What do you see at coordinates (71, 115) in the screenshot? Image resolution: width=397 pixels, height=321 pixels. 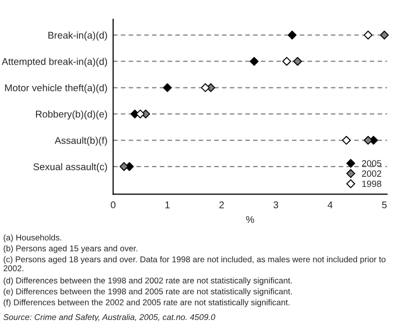 I see `y-tick-label: Robbery(b)(d)(e)` at bounding box center [71, 115].